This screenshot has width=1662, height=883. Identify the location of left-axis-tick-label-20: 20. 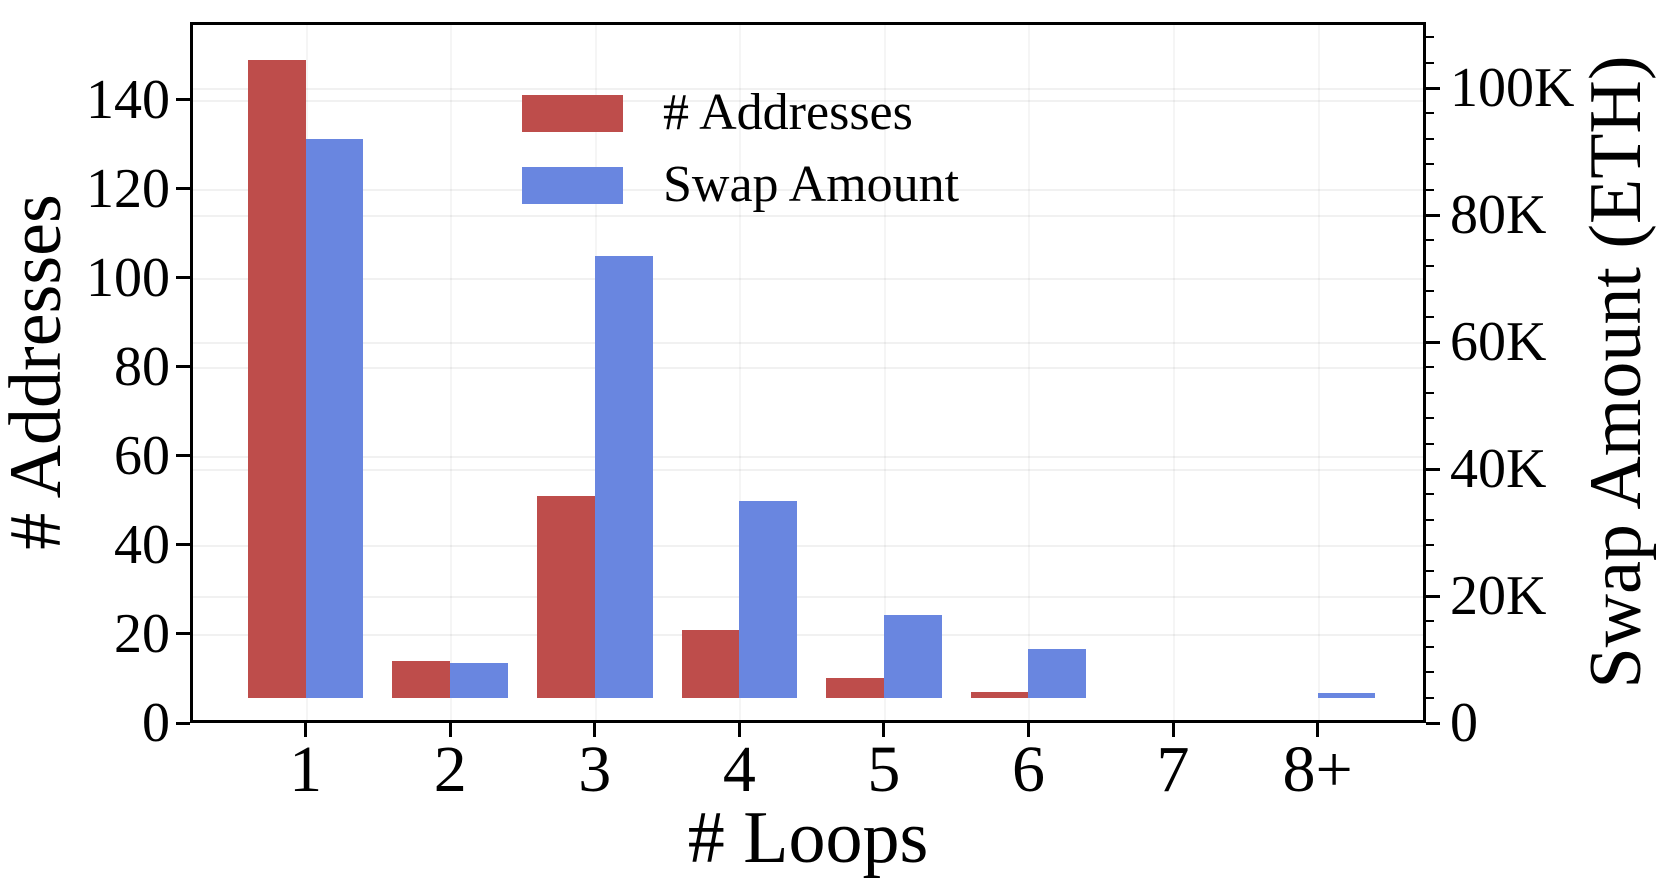
(142, 633).